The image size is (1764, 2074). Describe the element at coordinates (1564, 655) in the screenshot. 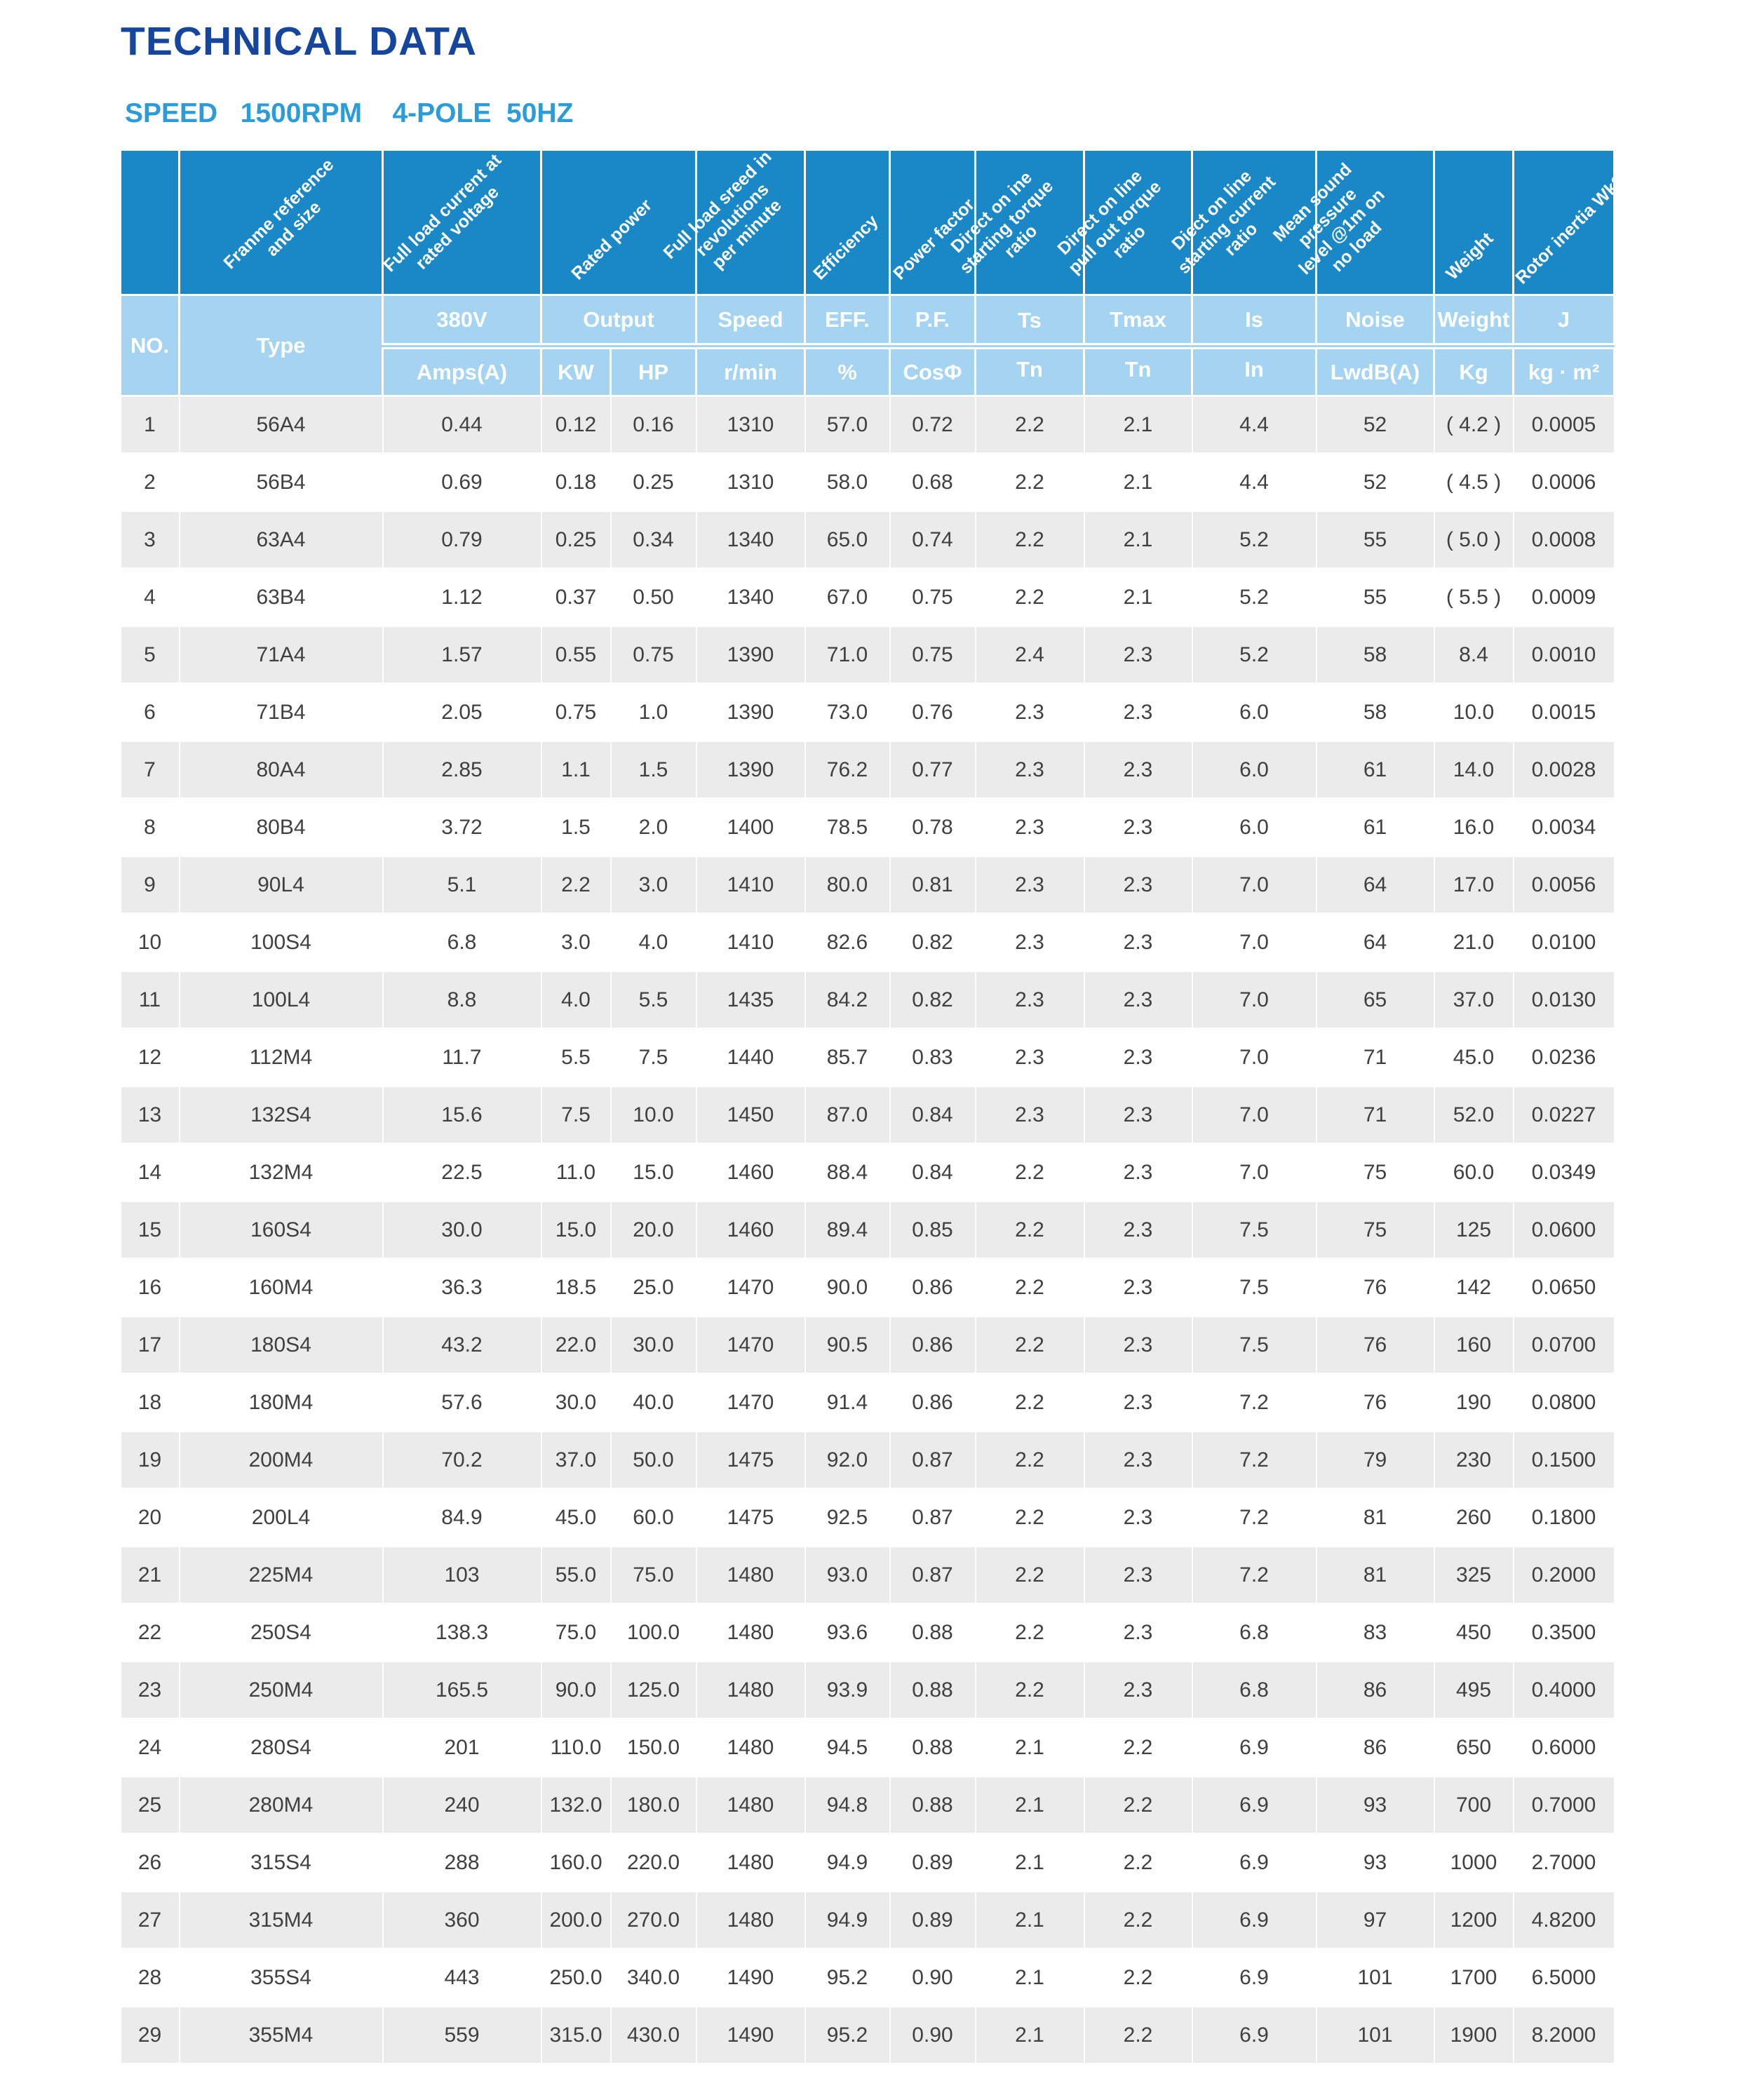

I see `cell-inertia: 0.0010` at that location.